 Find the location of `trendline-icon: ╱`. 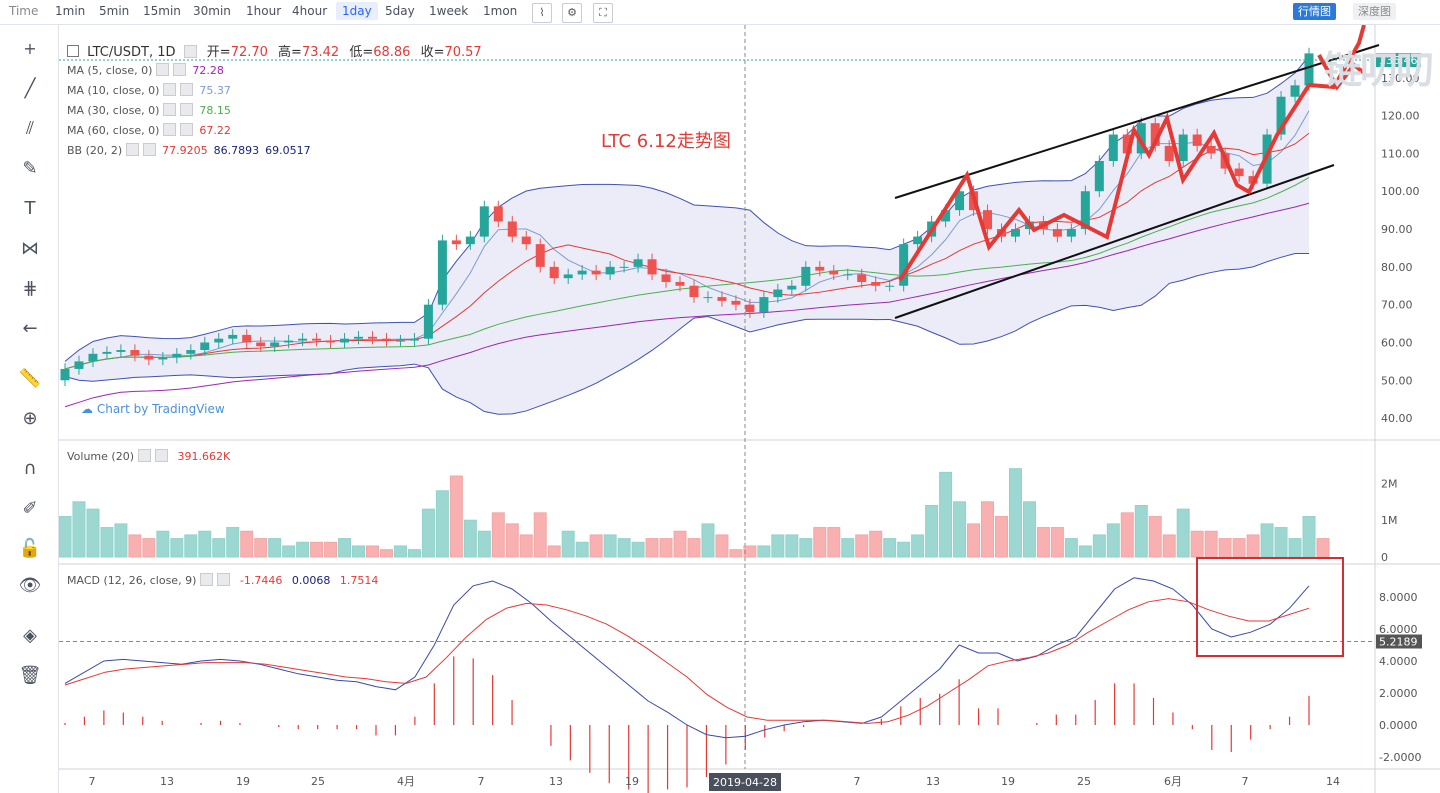

trendline-icon: ╱ is located at coordinates (30, 88).